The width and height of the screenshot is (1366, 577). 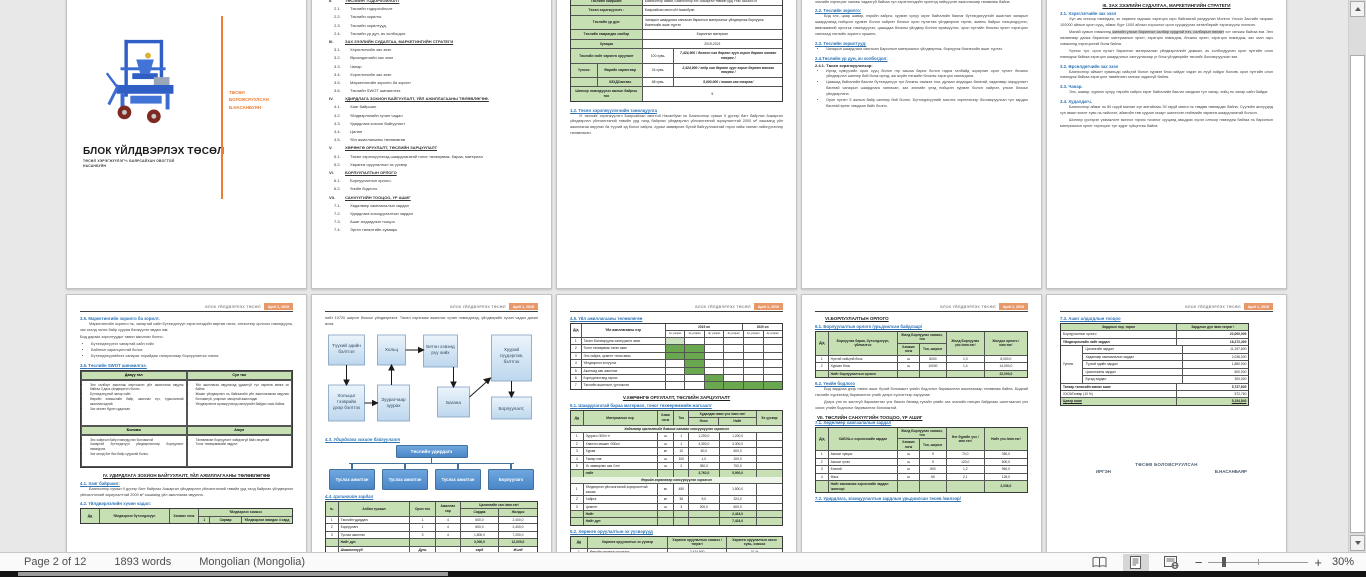 I want to click on cell: Хурмэн блок, so click(x=864, y=366).